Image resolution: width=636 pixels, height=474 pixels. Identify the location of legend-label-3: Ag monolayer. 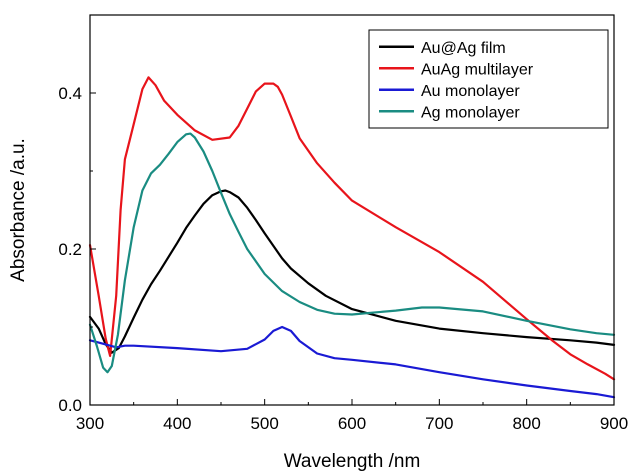
(470, 112).